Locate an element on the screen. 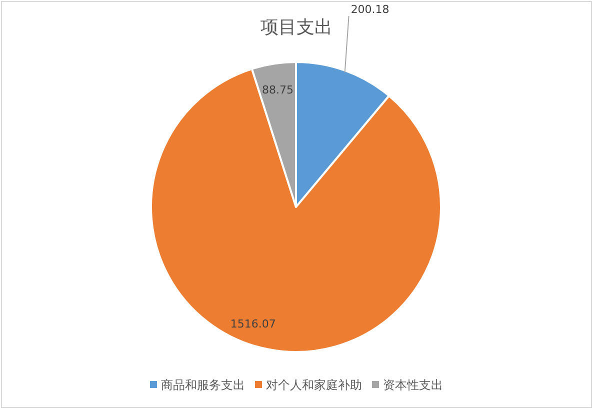 Image resolution: width=593 pixels, height=409 pixels. legend: 商品和服务支出 对个人和家庭补助 资本性支出 is located at coordinates (296, 385).